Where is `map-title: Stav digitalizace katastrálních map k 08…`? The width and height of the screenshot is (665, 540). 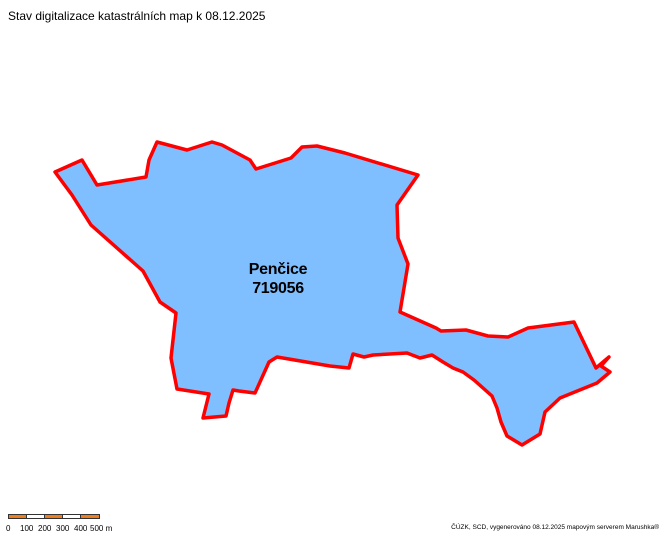
map-title: Stav digitalizace katastrálních map k 08… is located at coordinates (137, 16).